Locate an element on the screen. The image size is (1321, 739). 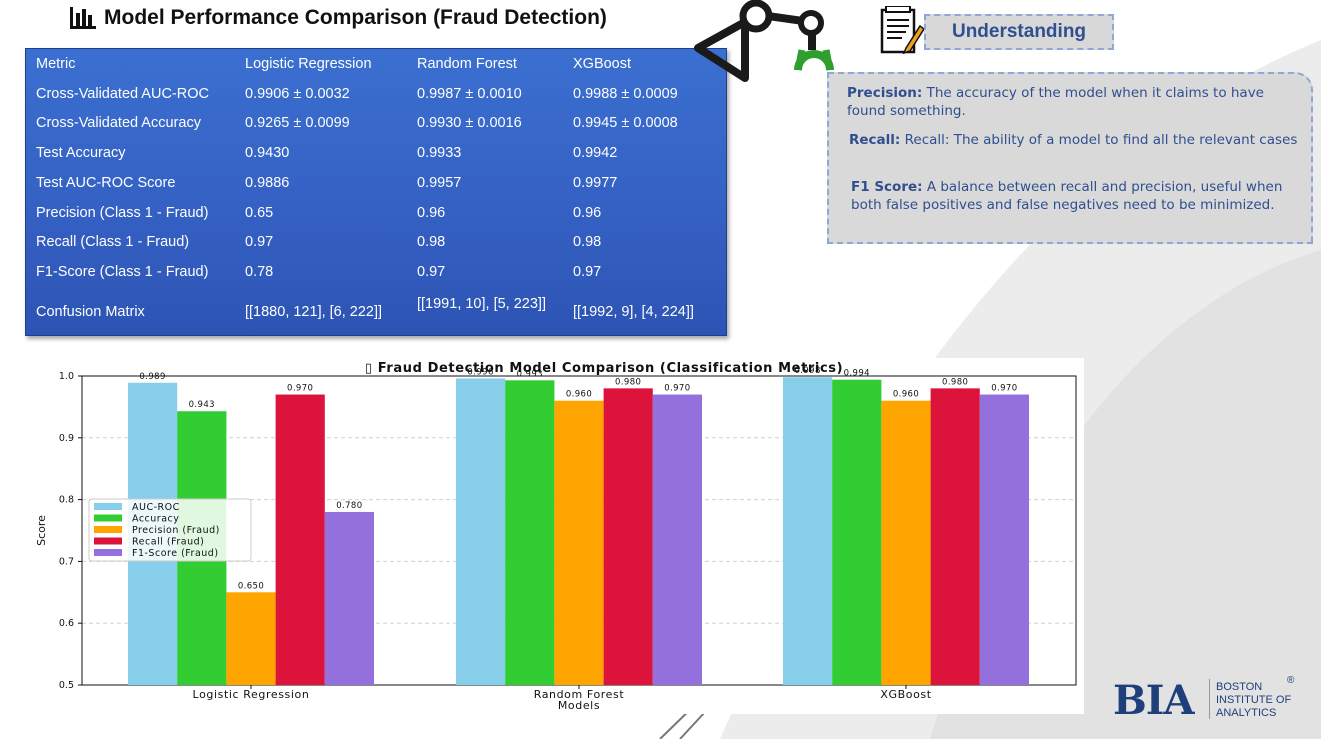
legend-entry: Precision (Fraud) is located at coordinates (176, 530).